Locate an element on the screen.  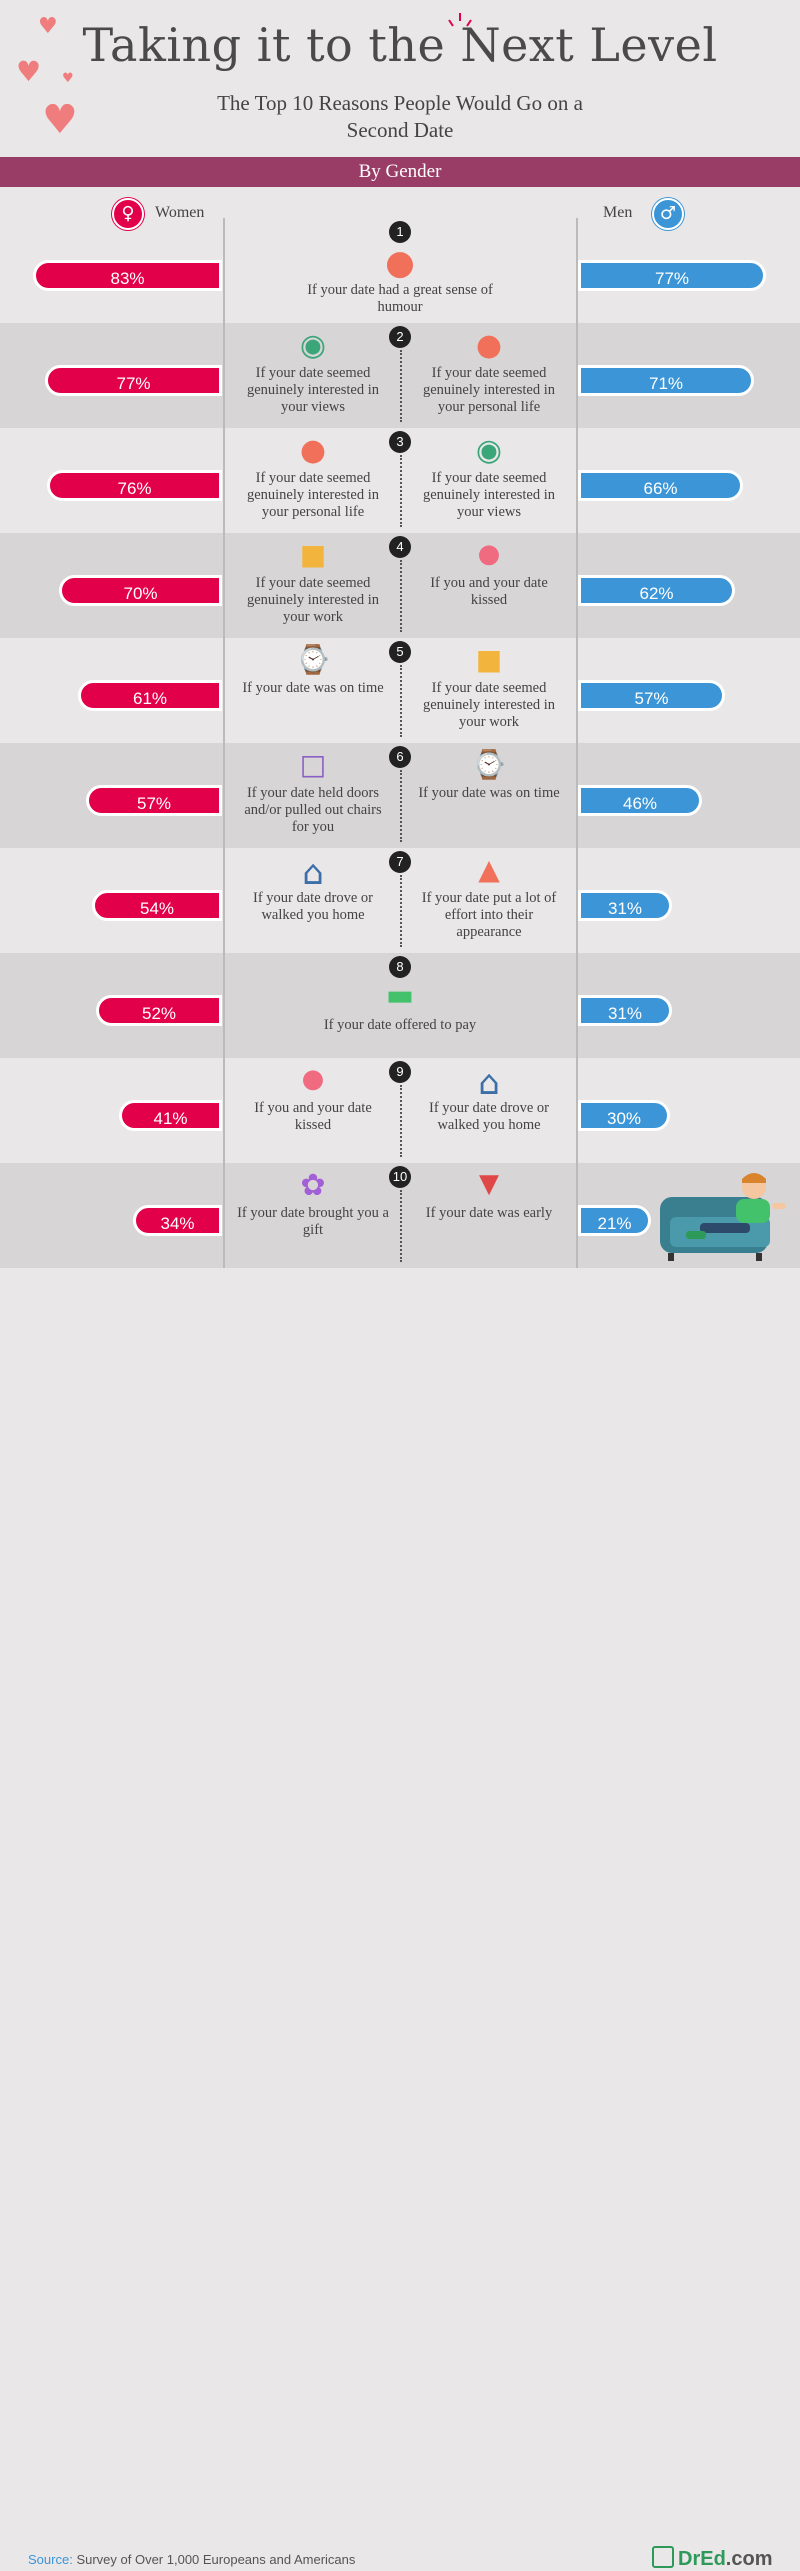
chair-icon: □ is located at coordinates (313, 764).